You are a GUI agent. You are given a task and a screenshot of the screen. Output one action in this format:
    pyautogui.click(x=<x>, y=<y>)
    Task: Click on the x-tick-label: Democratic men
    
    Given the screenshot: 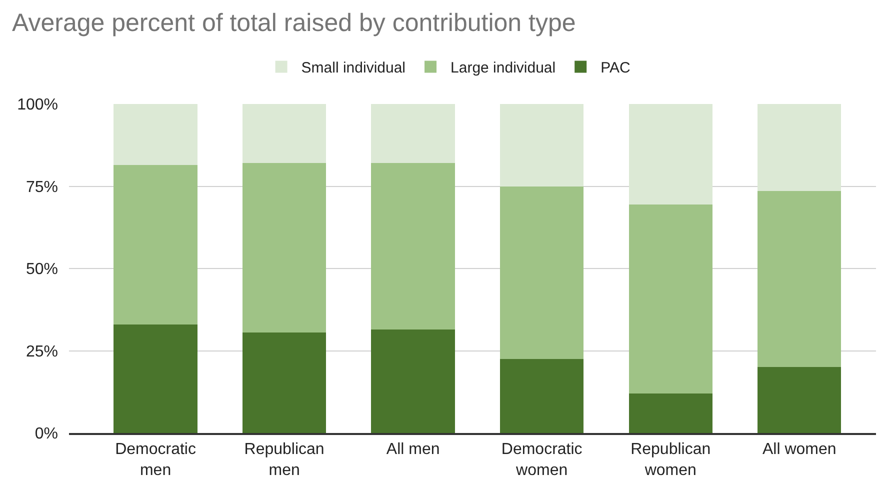 What is the action you would take?
    pyautogui.click(x=155, y=459)
    